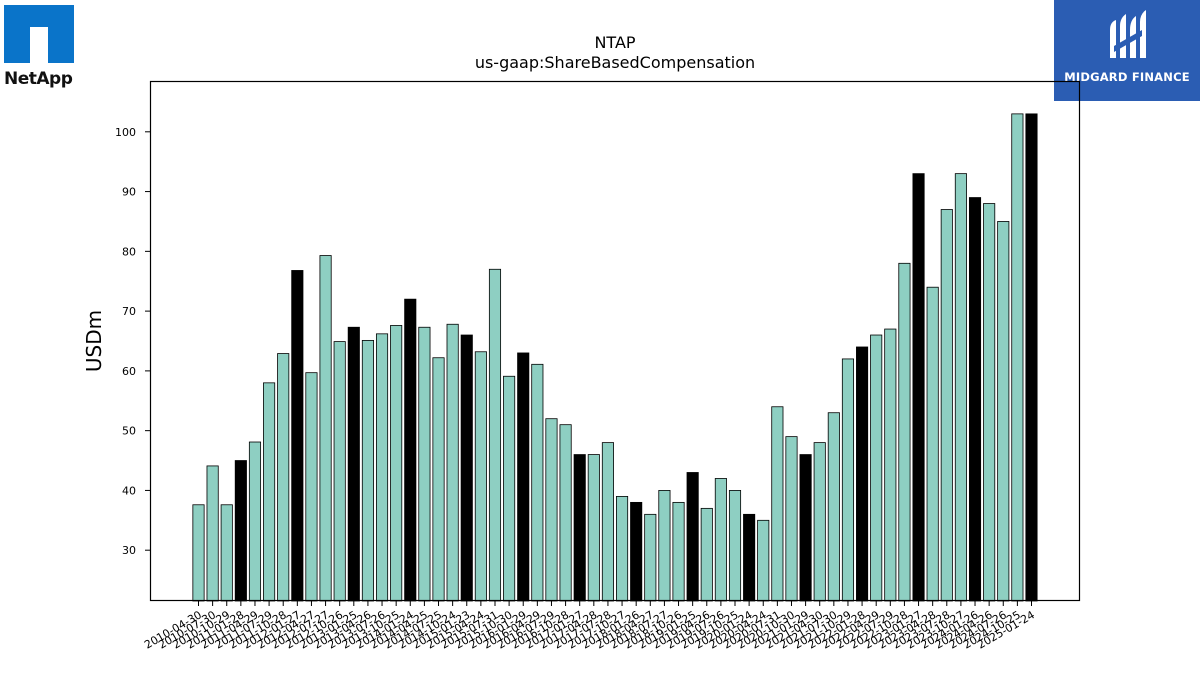  I want to click on netapp-logo: NetApp, so click(49, 50).